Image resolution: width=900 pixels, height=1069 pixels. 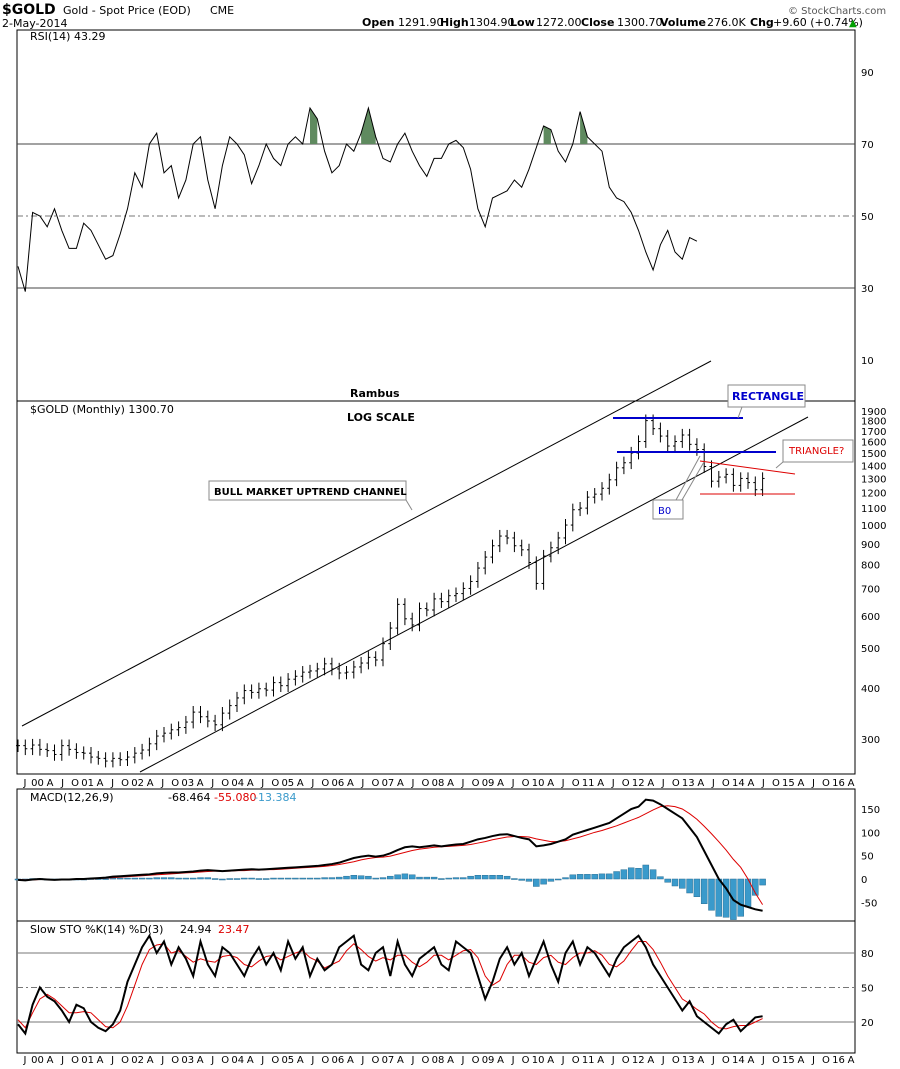 What do you see at coordinates (390, 984) in the screenshot?
I see `stochastic-k-line` at bounding box center [390, 984].